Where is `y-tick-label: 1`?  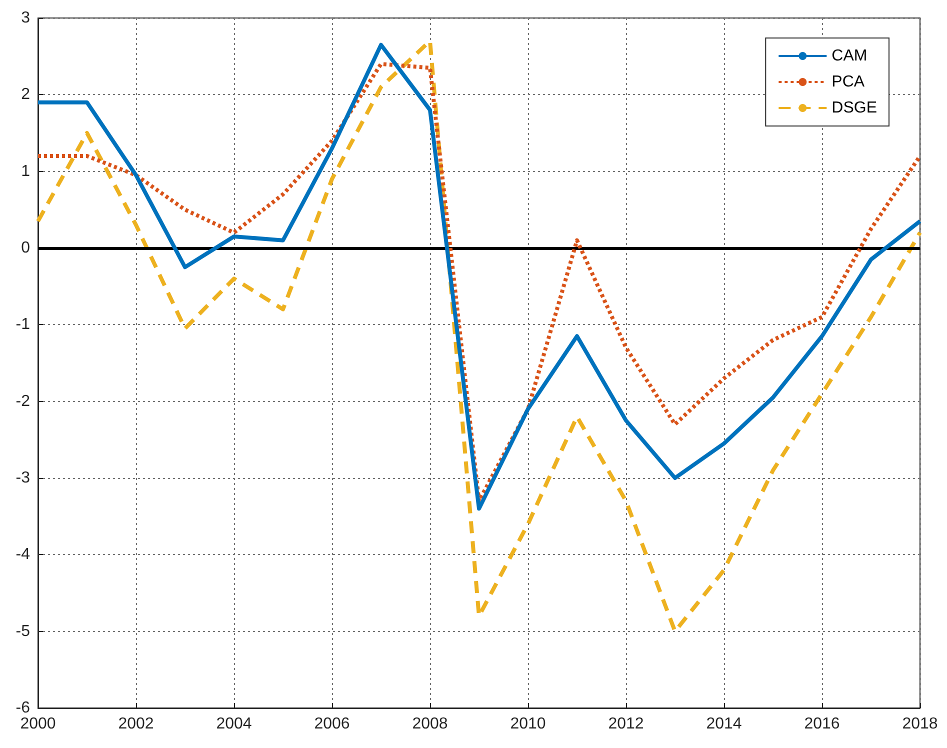
y-tick-label: 1 is located at coordinates (25, 171).